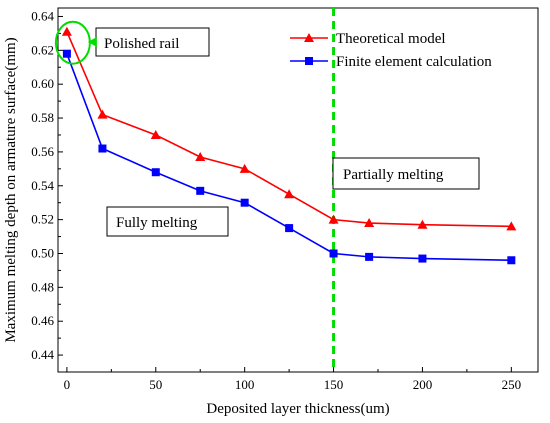  Describe the element at coordinates (423, 384) in the screenshot. I see `x-tick-label: 200` at that location.